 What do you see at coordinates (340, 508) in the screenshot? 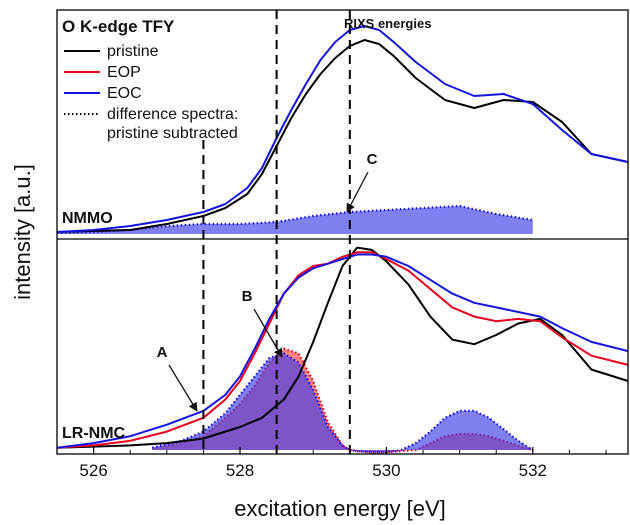
I see `x-axis-label: excitation energy [eV]` at bounding box center [340, 508].